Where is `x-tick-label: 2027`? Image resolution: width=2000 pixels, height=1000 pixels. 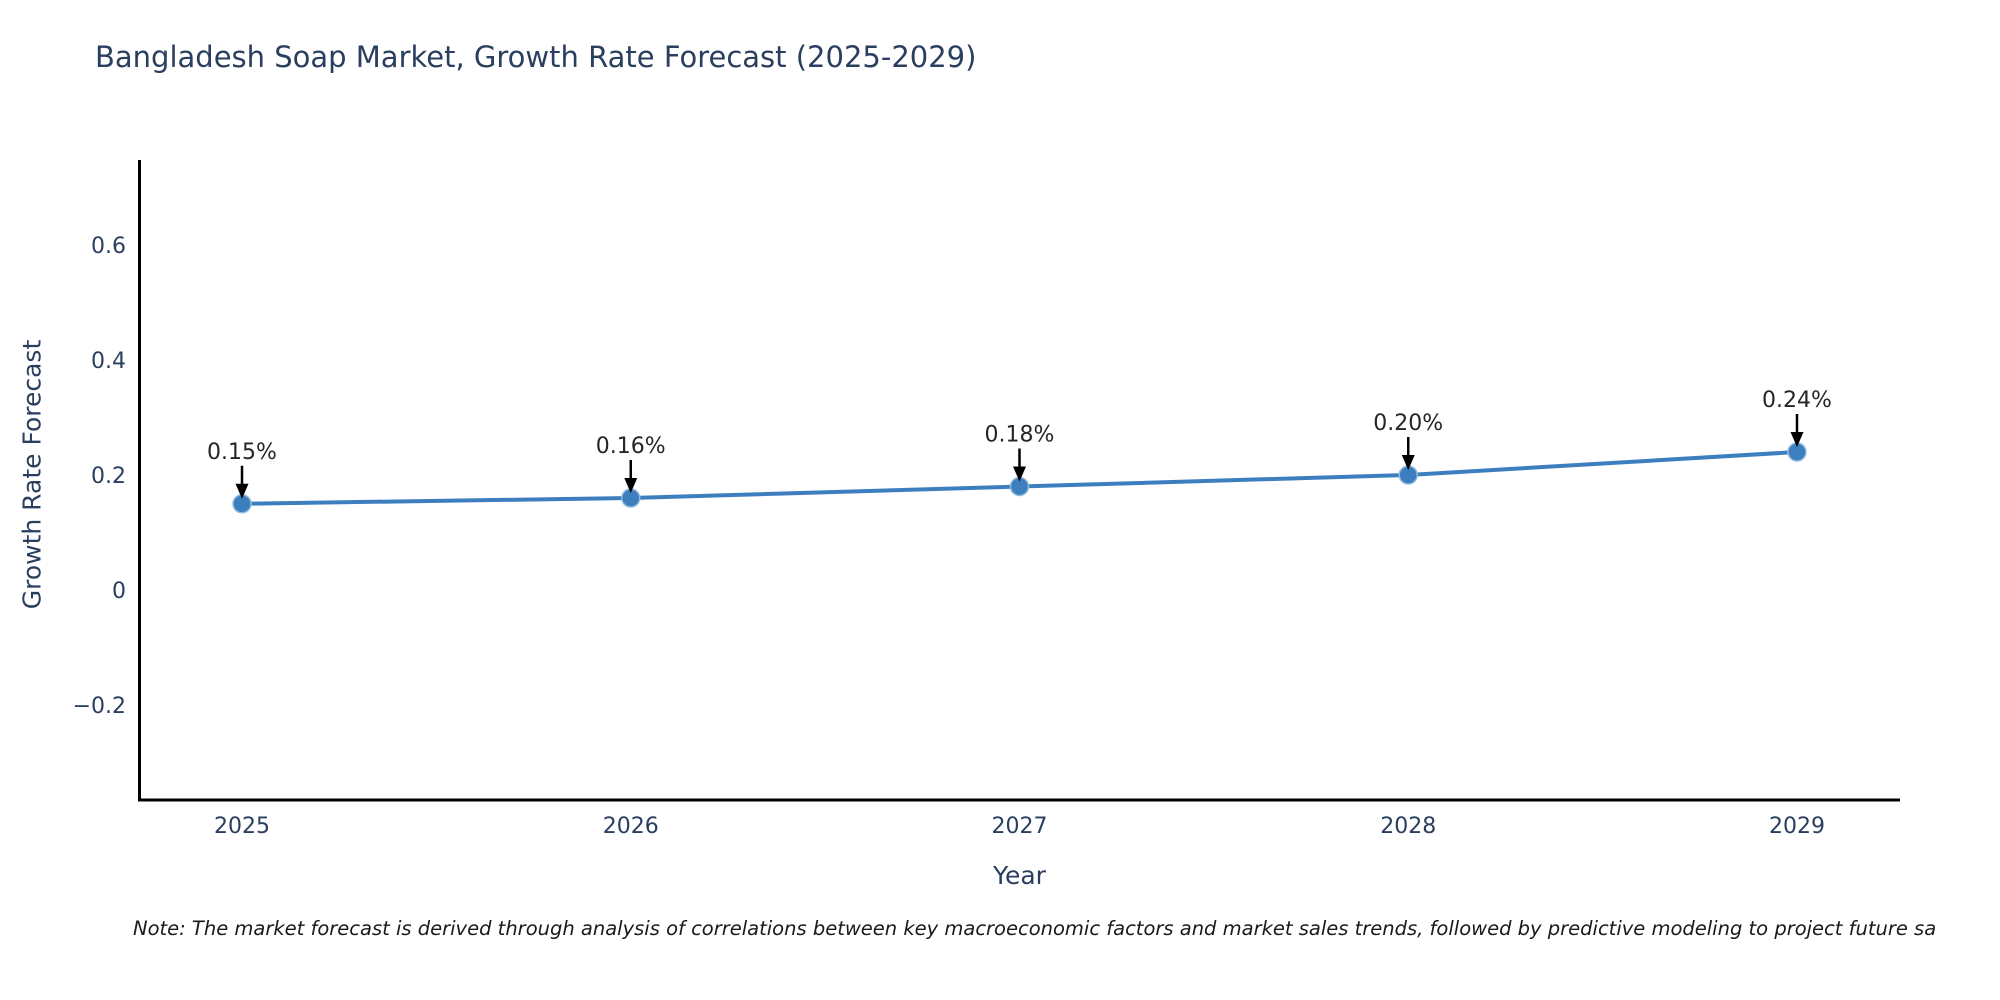 x-tick-label: 2027 is located at coordinates (1020, 826).